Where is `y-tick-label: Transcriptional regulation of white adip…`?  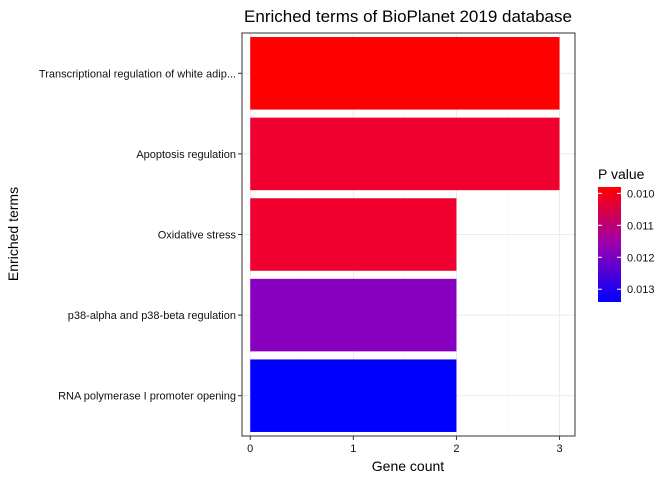
y-tick-label: Transcriptional regulation of white adip… is located at coordinates (137, 74).